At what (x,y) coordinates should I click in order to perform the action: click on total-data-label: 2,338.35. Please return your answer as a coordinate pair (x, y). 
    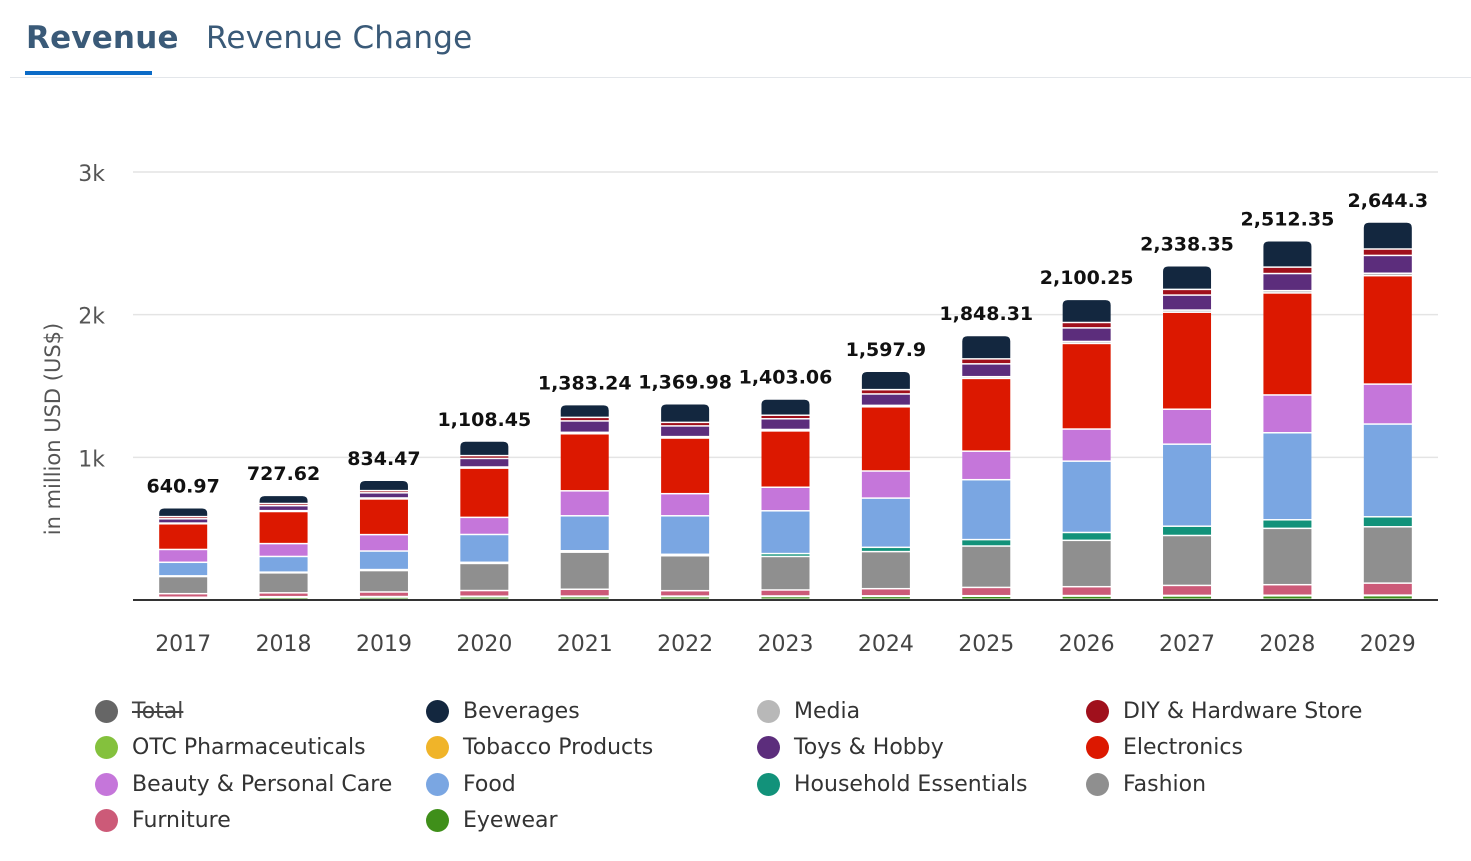
    Looking at the image, I should click on (1187, 244).